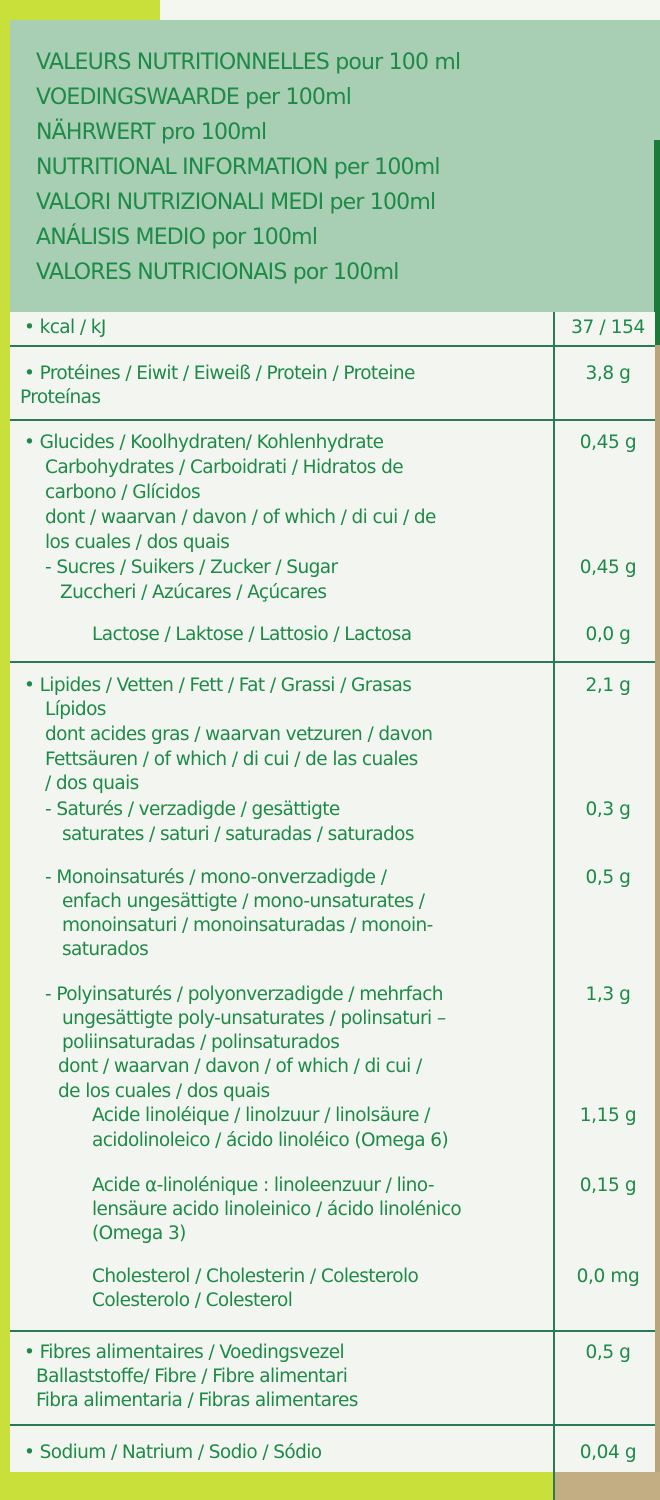 The image size is (660, 1500). I want to click on cholesterol-value: 0,0 mg, so click(608, 1276).